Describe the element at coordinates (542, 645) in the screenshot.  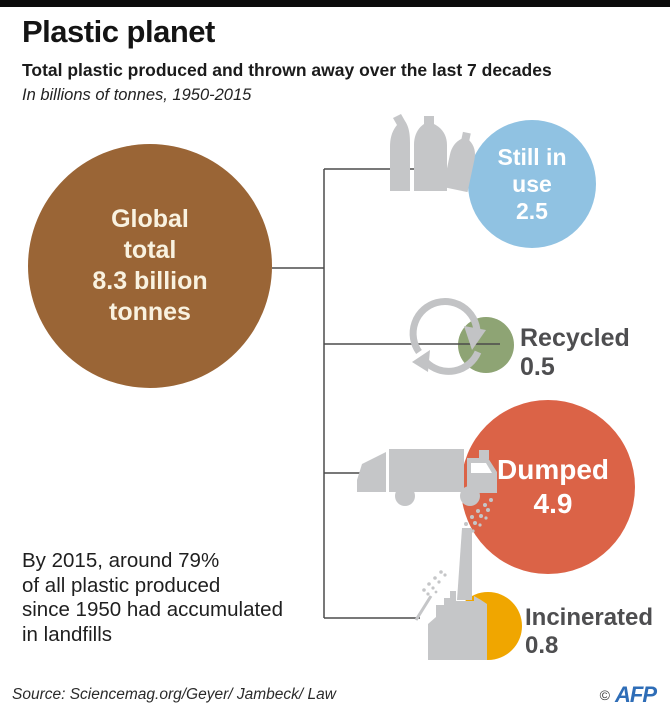
I see `label-incinerated-value: 0.8` at that location.